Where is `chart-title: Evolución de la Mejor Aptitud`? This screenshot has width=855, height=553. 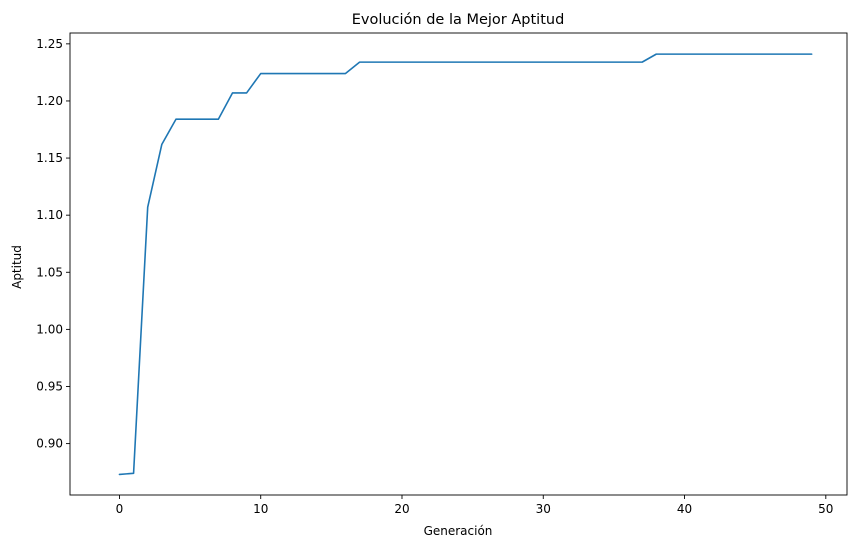
chart-title: Evolución de la Mejor Aptitud is located at coordinates (458, 20).